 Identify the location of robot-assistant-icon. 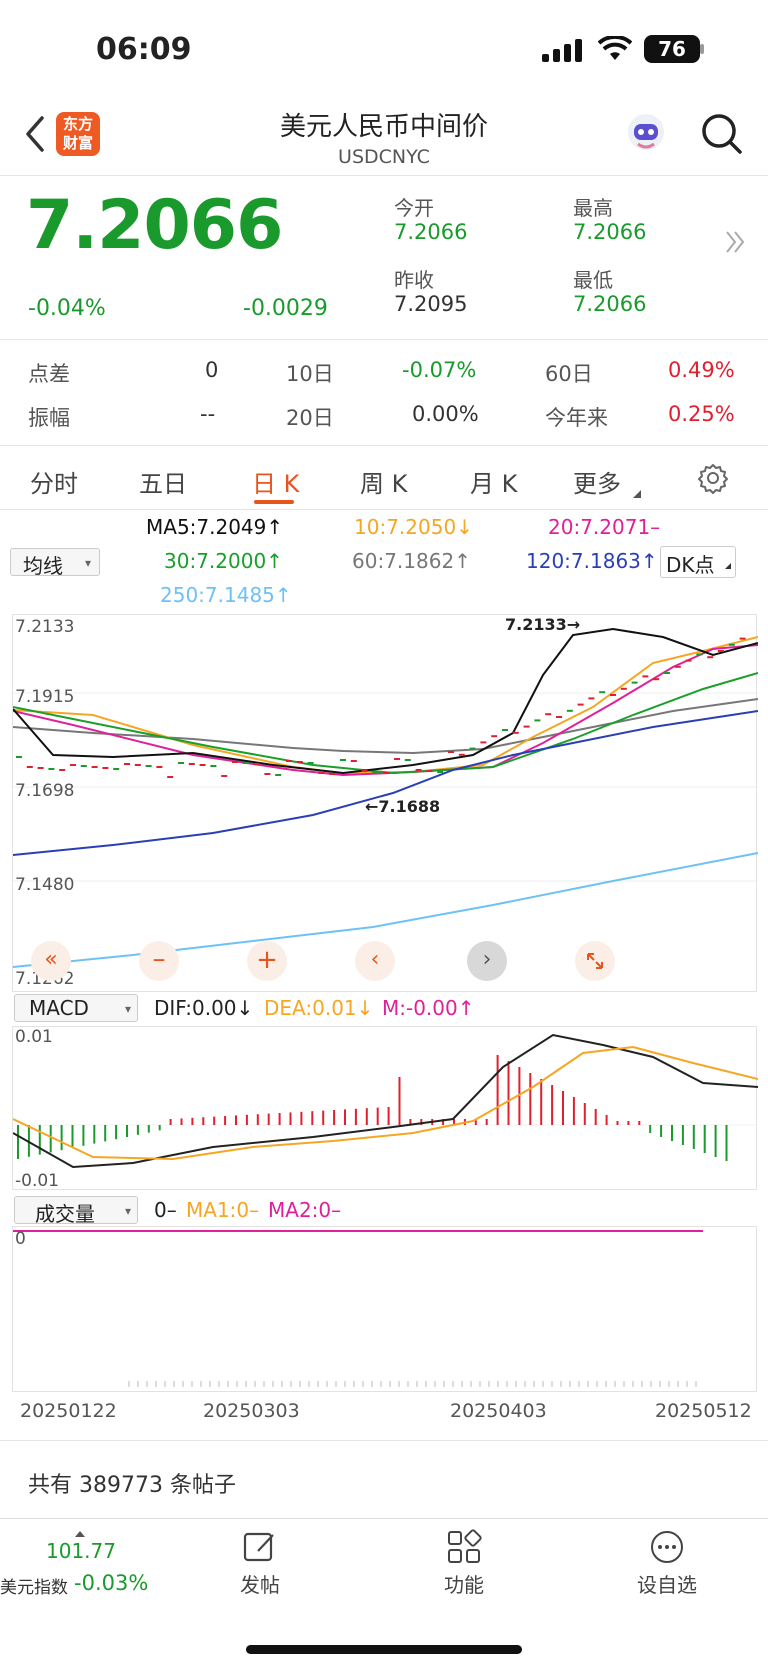
(646, 134).